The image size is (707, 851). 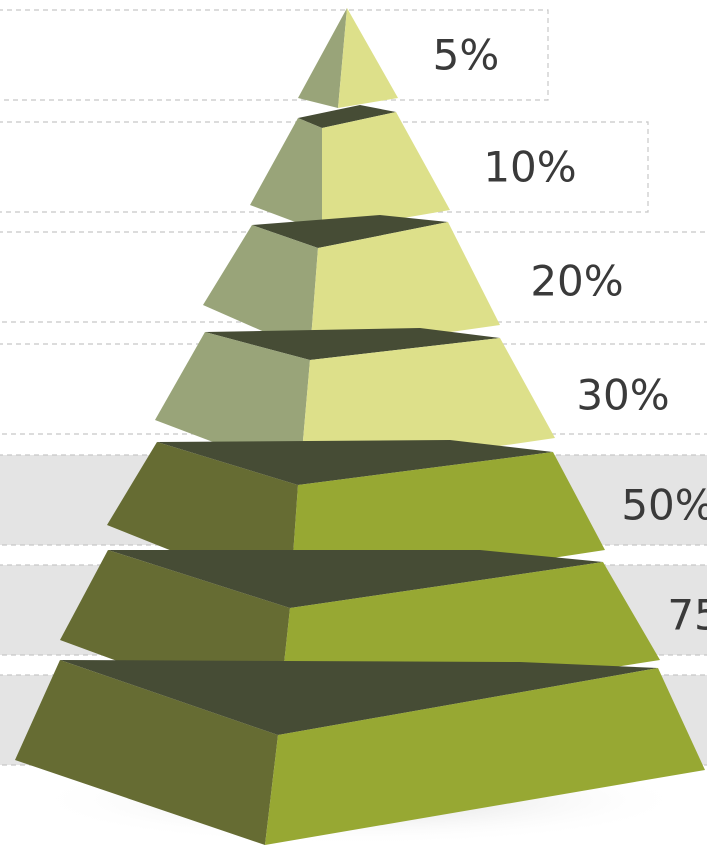 I want to click on tier-label: 75%, so click(x=687, y=615).